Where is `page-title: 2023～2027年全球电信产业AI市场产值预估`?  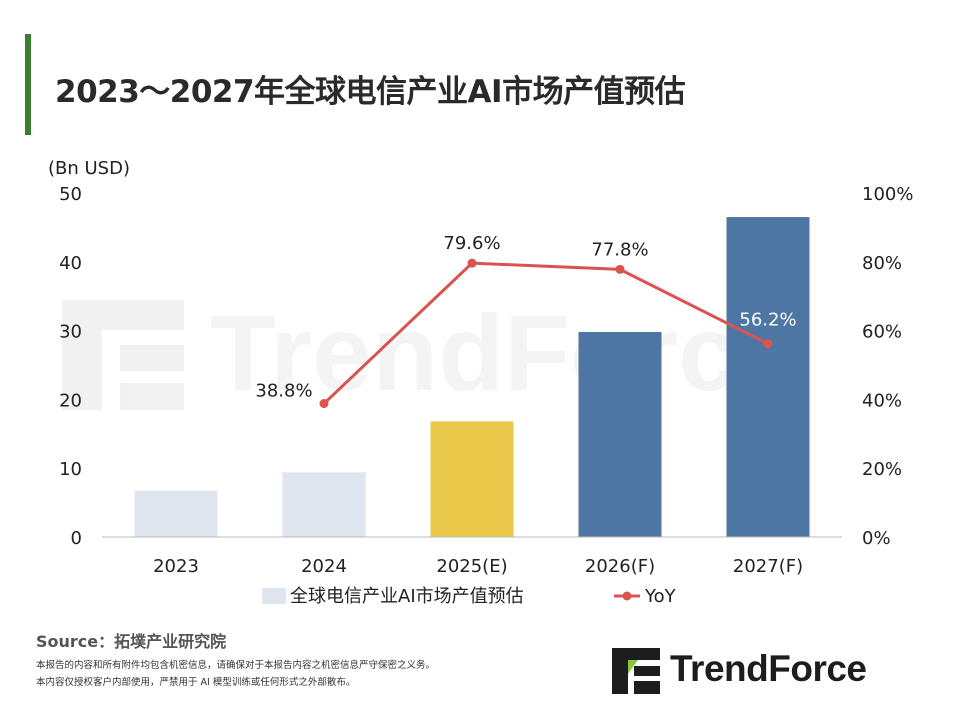
page-title: 2023～2027年全球电信产业AI市场产值预估 is located at coordinates (370, 92).